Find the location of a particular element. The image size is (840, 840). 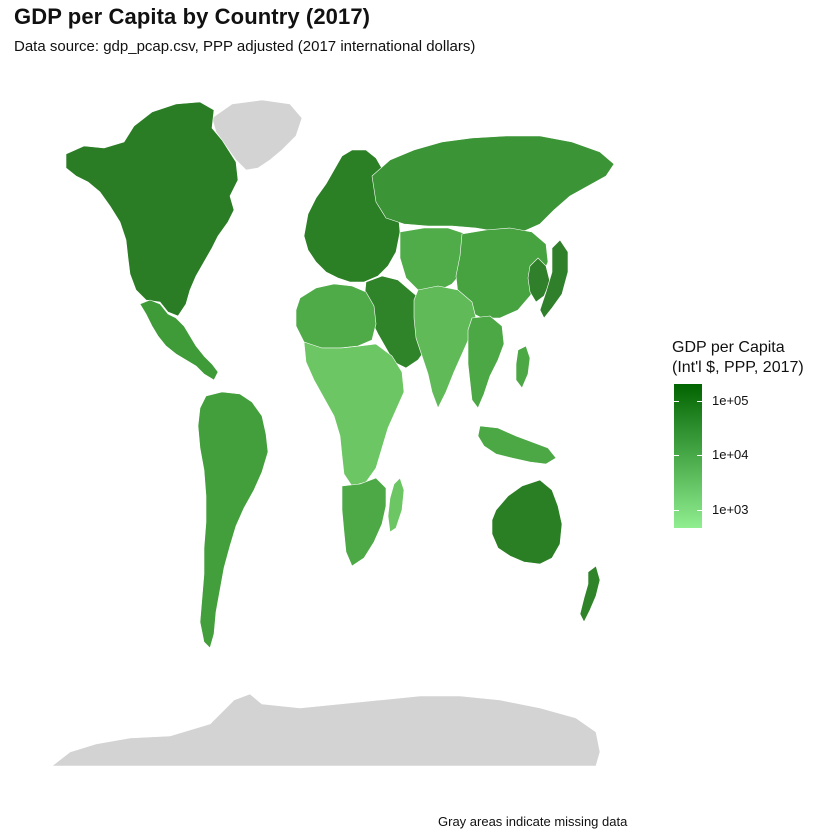

legend-color-bar is located at coordinates (688, 456).